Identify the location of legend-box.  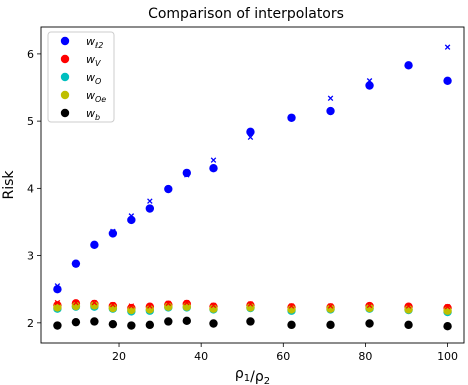
(81, 77).